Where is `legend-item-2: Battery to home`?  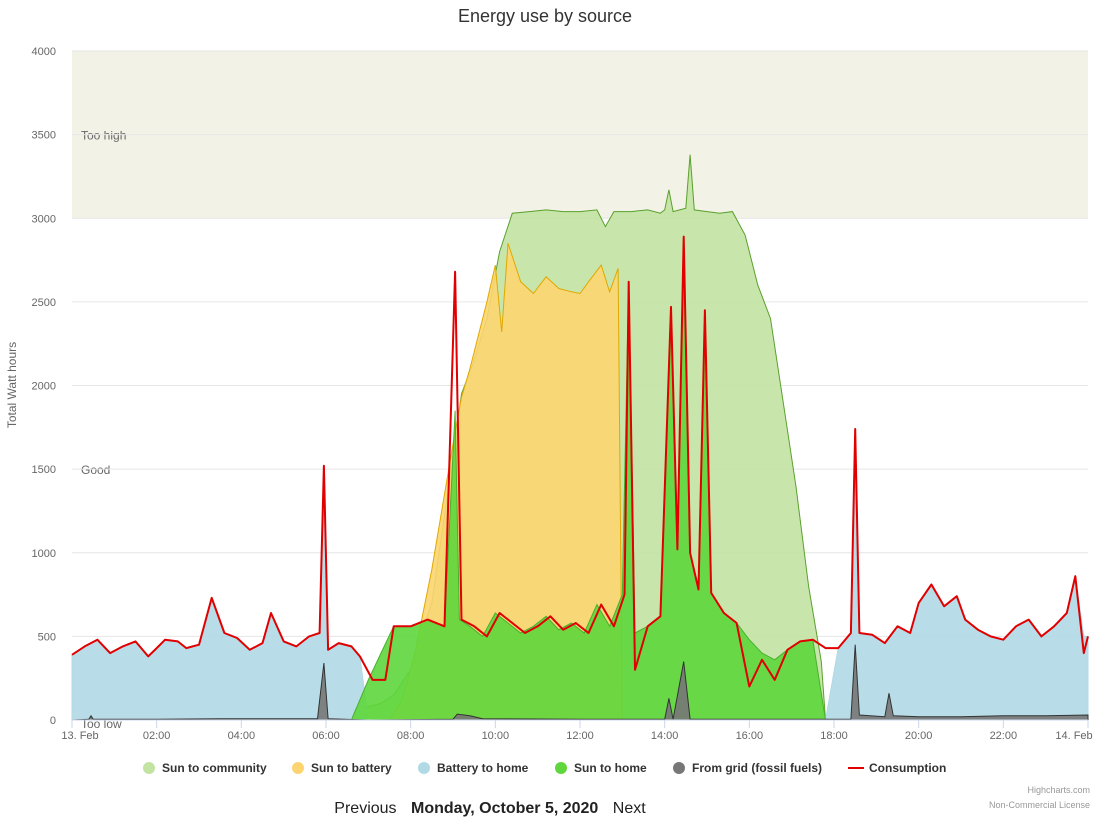
legend-item-2: Battery to home is located at coordinates (473, 768).